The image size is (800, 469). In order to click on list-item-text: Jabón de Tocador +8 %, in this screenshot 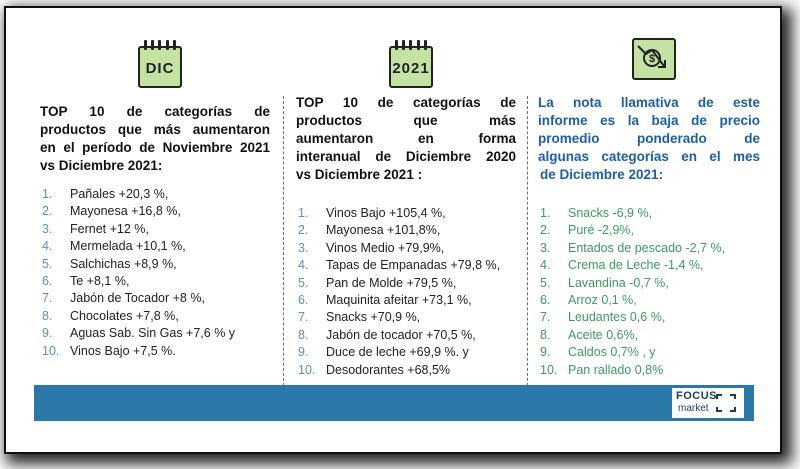, I will do `click(137, 298)`.